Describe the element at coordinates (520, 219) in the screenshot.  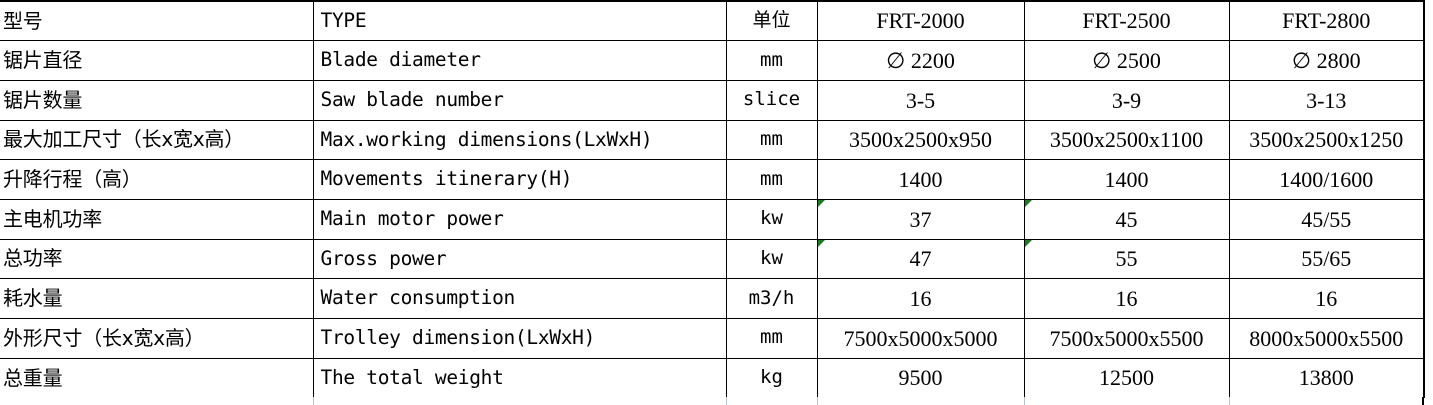
I see `cell-name-en: Main motor power` at that location.